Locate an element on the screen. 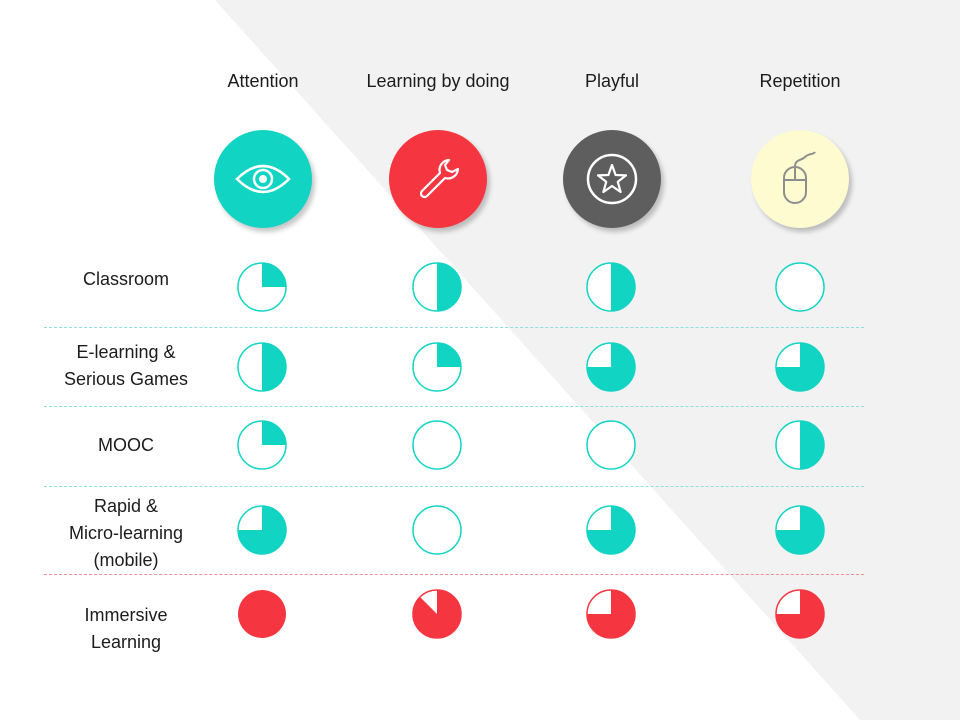 This screenshot has width=960, height=720. row-label-line: Classroom is located at coordinates (126, 279).